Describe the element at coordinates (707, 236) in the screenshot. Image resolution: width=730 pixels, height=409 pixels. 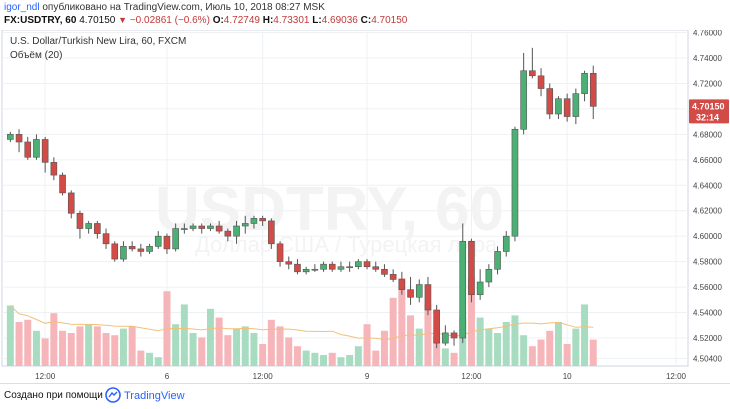
I see `y-tick-label: 4.60000` at that location.